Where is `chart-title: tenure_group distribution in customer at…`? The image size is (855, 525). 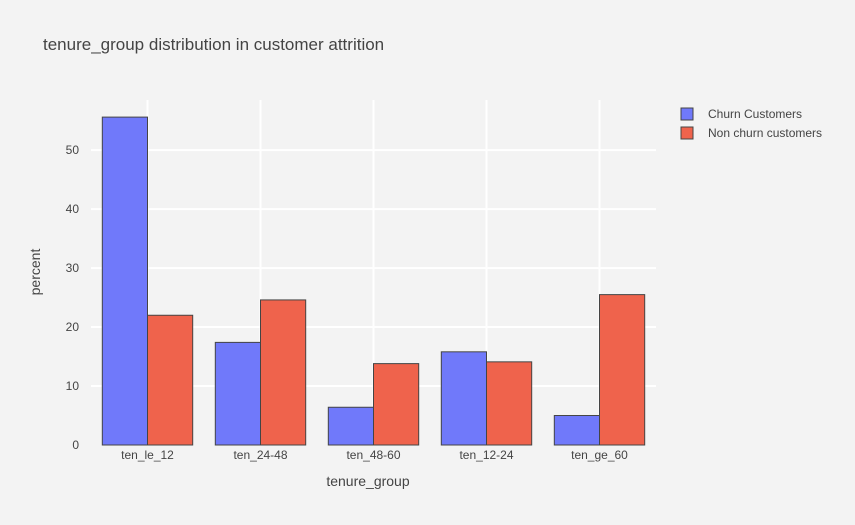 chart-title: tenure_group distribution in customer at… is located at coordinates (213, 44).